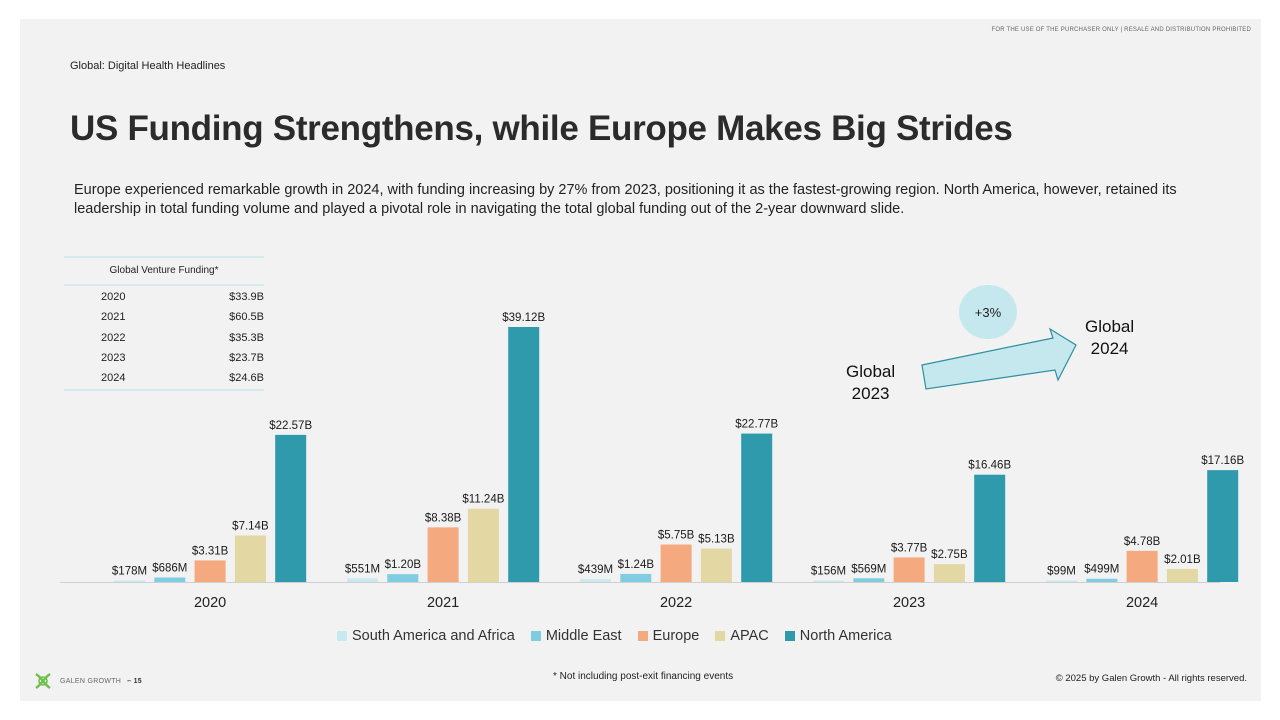 This screenshot has width=1280, height=720. Describe the element at coordinates (1142, 603) in the screenshot. I see `x-tick-label: 2024` at that location.